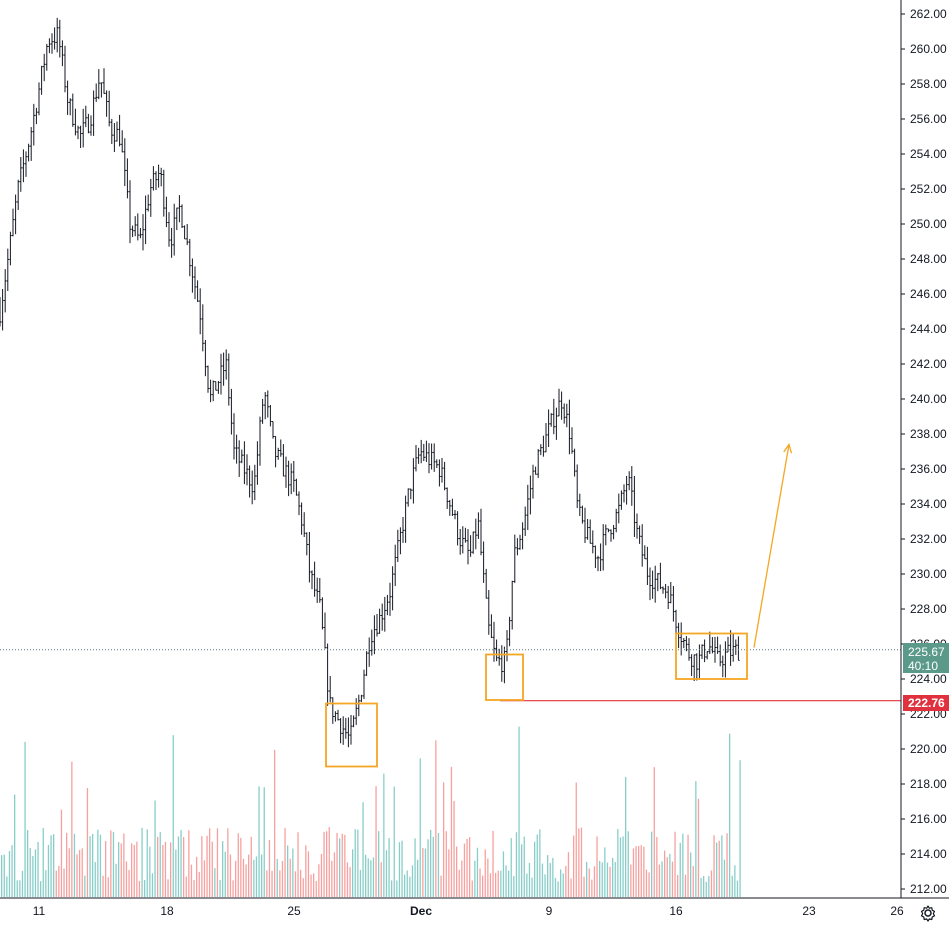 Image resolution: width=949 pixels, height=927 pixels. What do you see at coordinates (928, 539) in the screenshot?
I see `price-tick-label: 232.00` at bounding box center [928, 539].